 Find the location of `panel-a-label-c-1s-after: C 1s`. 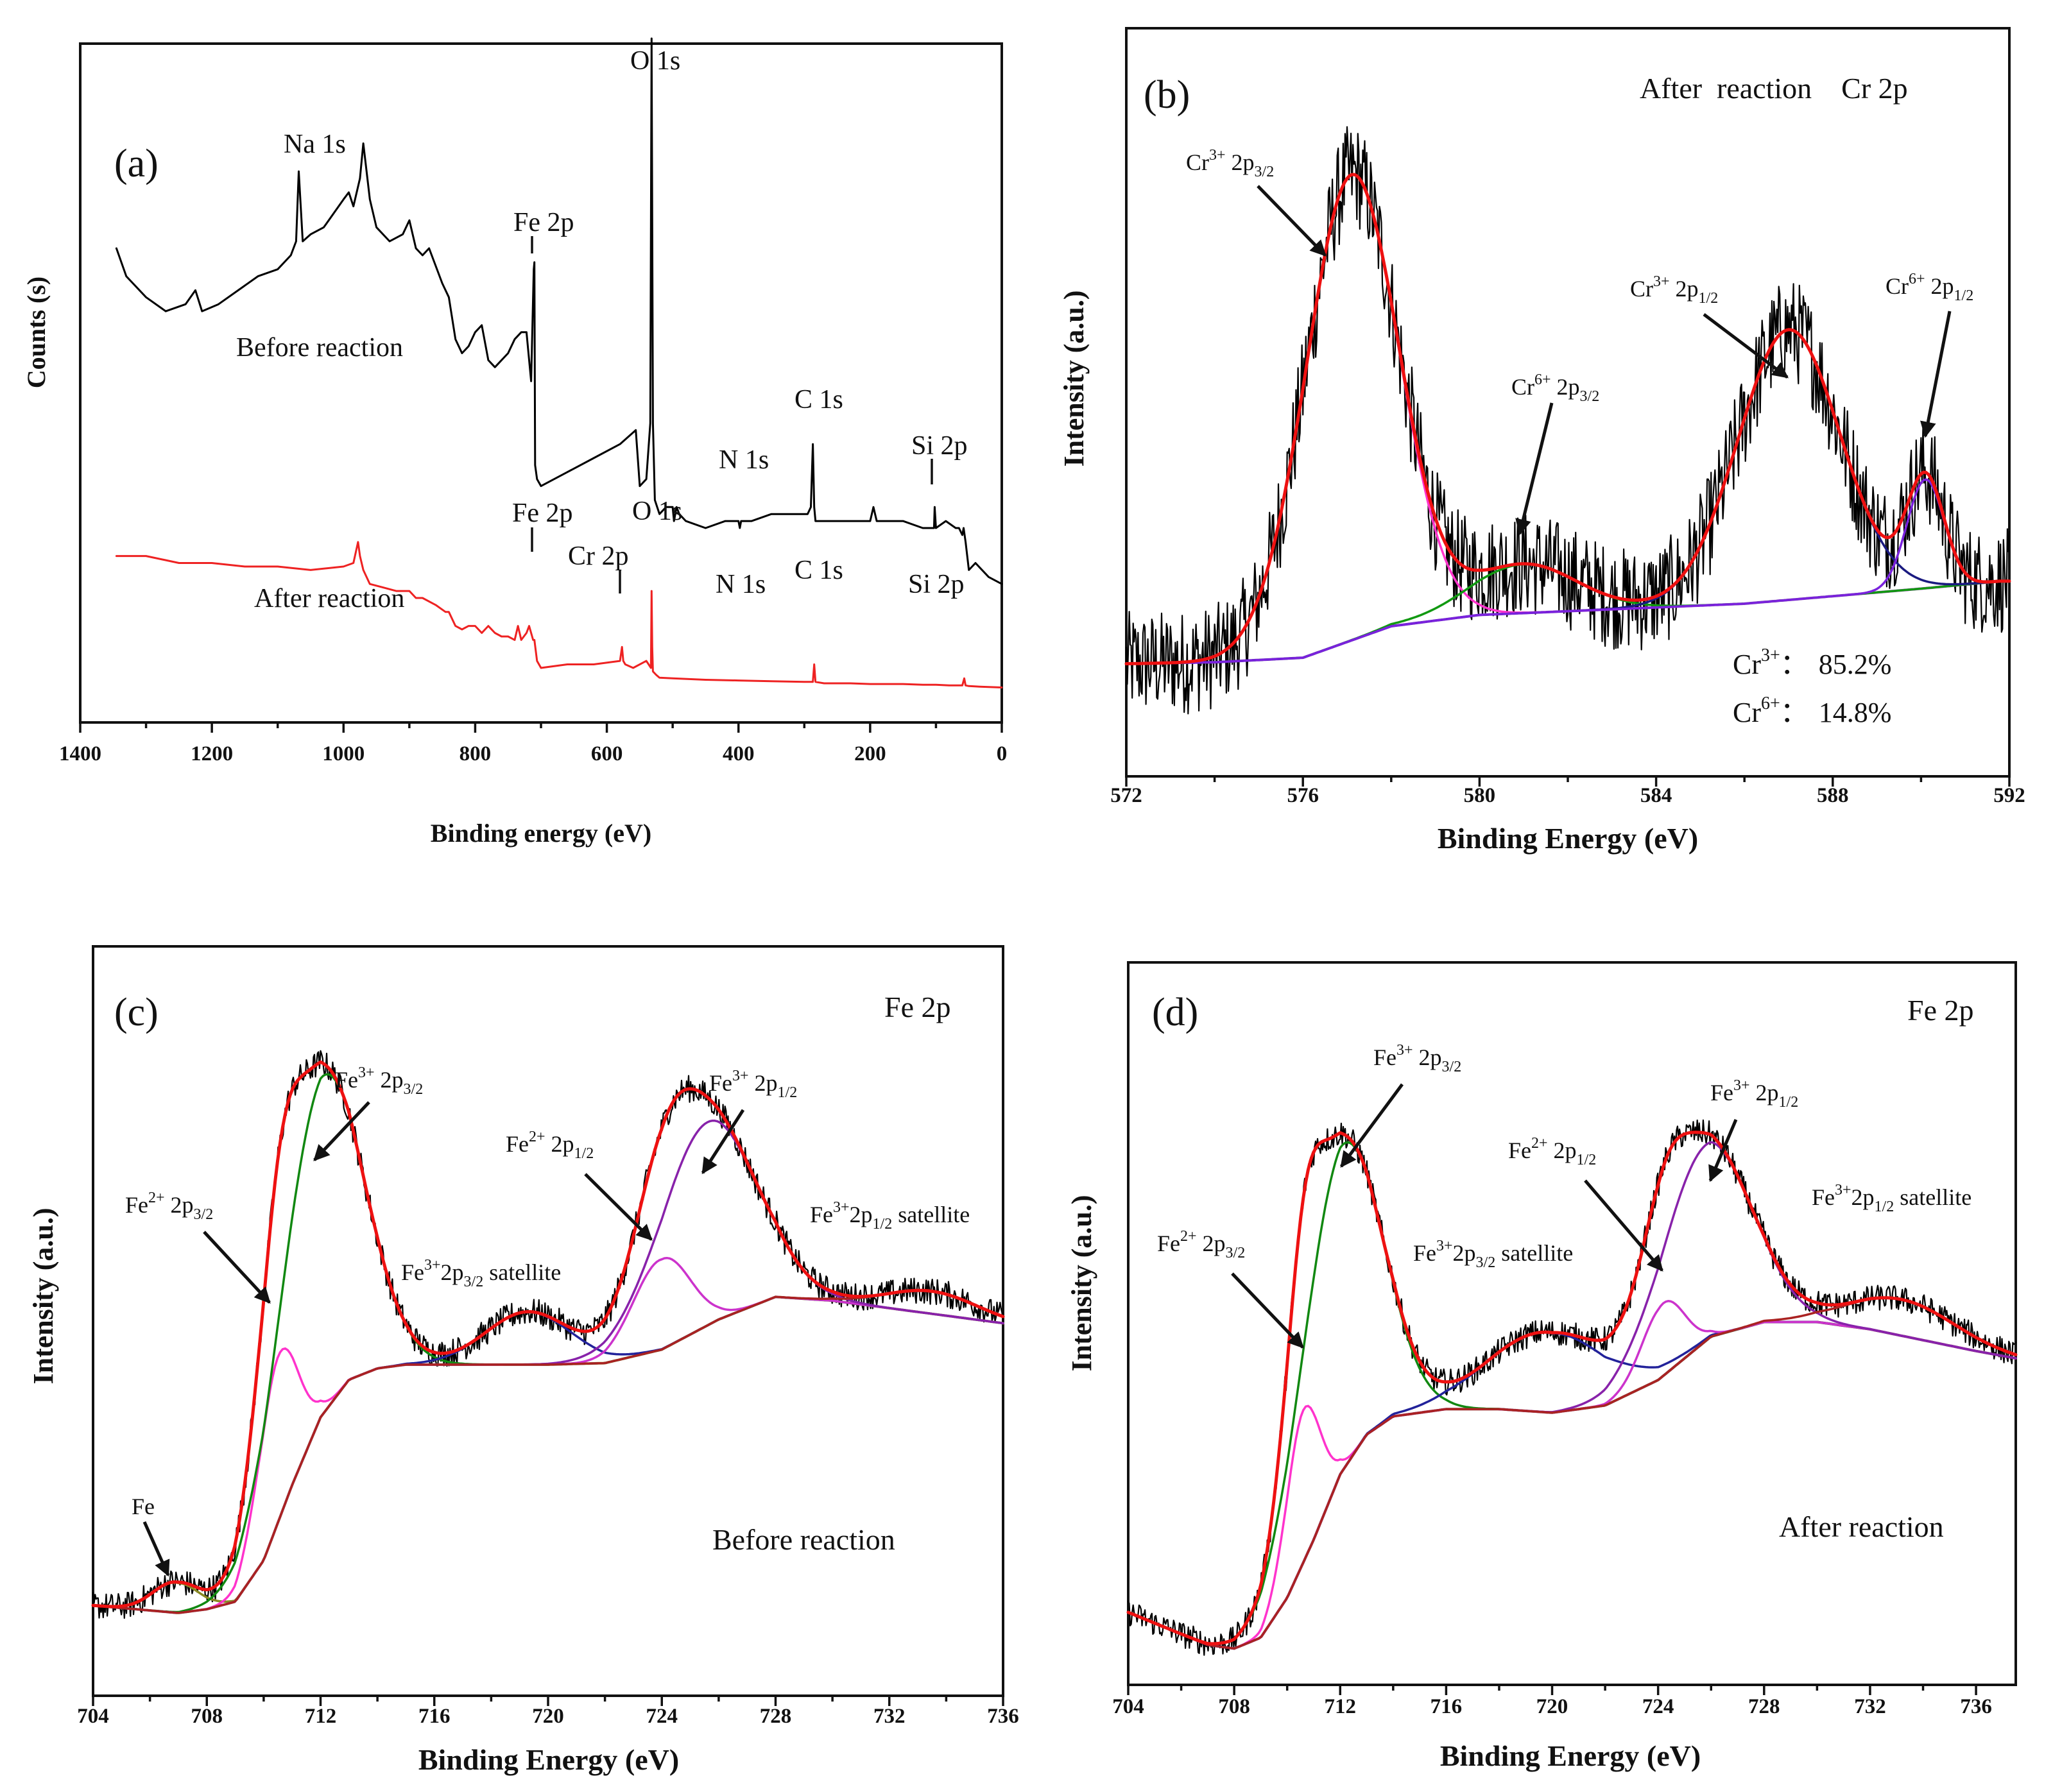

panel-a-label-c-1s-after: C 1s is located at coordinates (819, 570).